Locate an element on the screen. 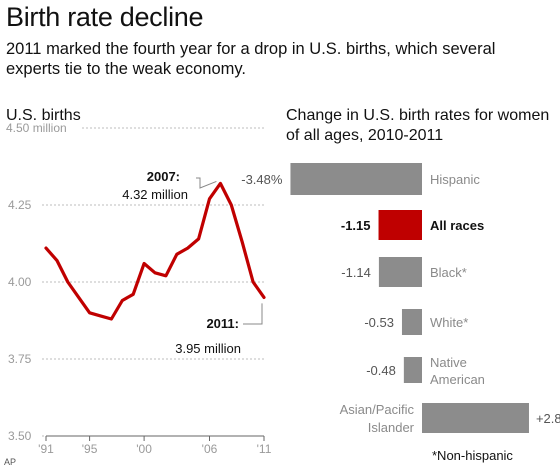  chart-title: Birth rate decline is located at coordinates (105, 17).